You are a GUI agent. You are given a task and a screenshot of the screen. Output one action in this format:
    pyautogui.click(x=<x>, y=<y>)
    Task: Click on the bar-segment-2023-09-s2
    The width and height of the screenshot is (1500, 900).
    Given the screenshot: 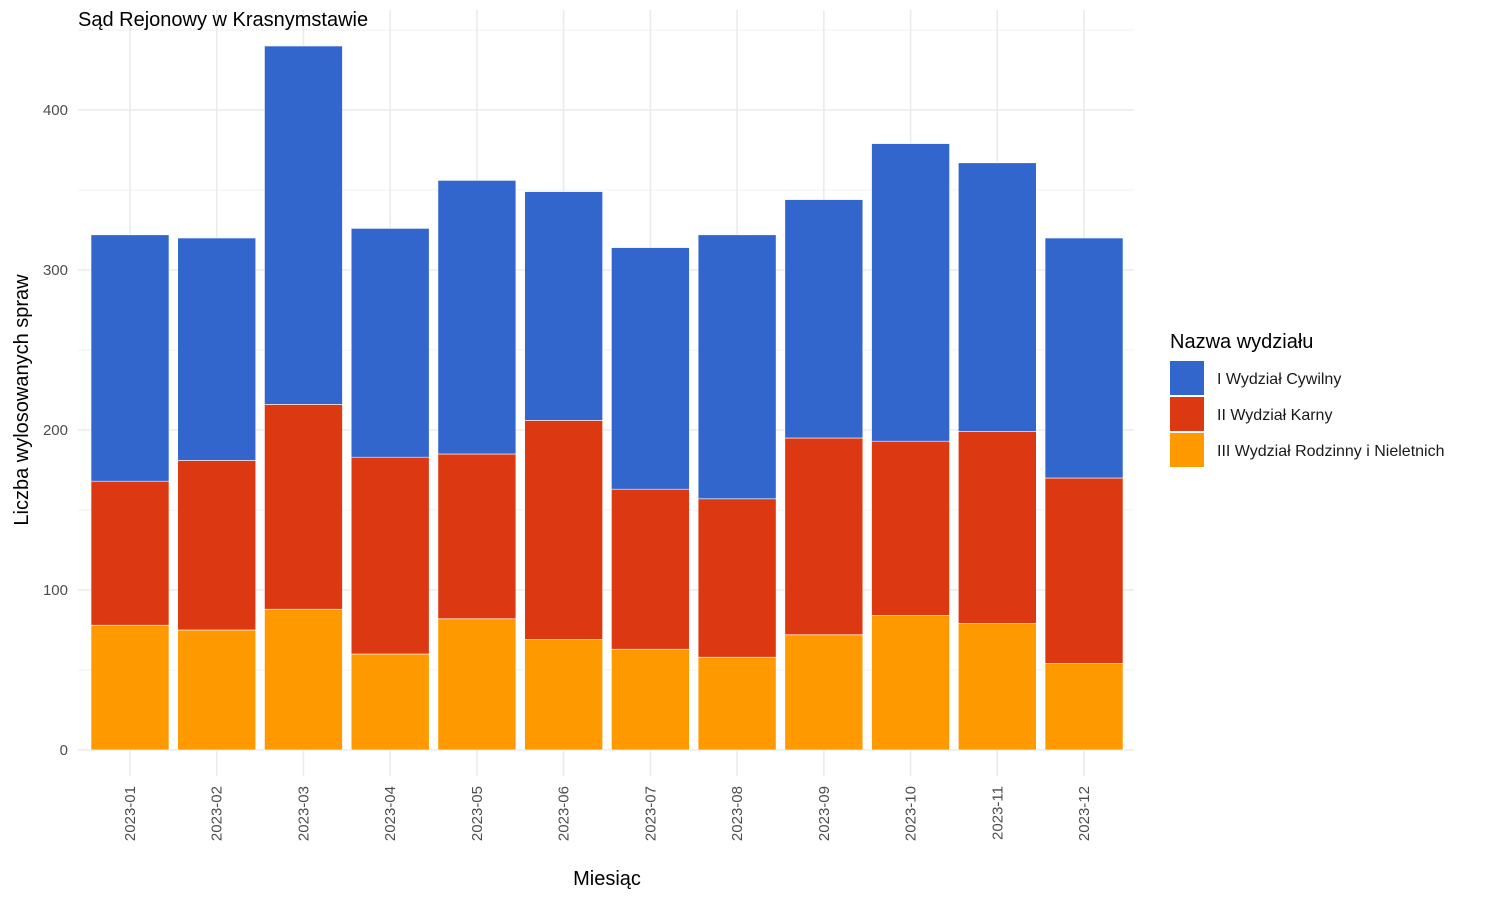 What is the action you would take?
    pyautogui.click(x=824, y=319)
    